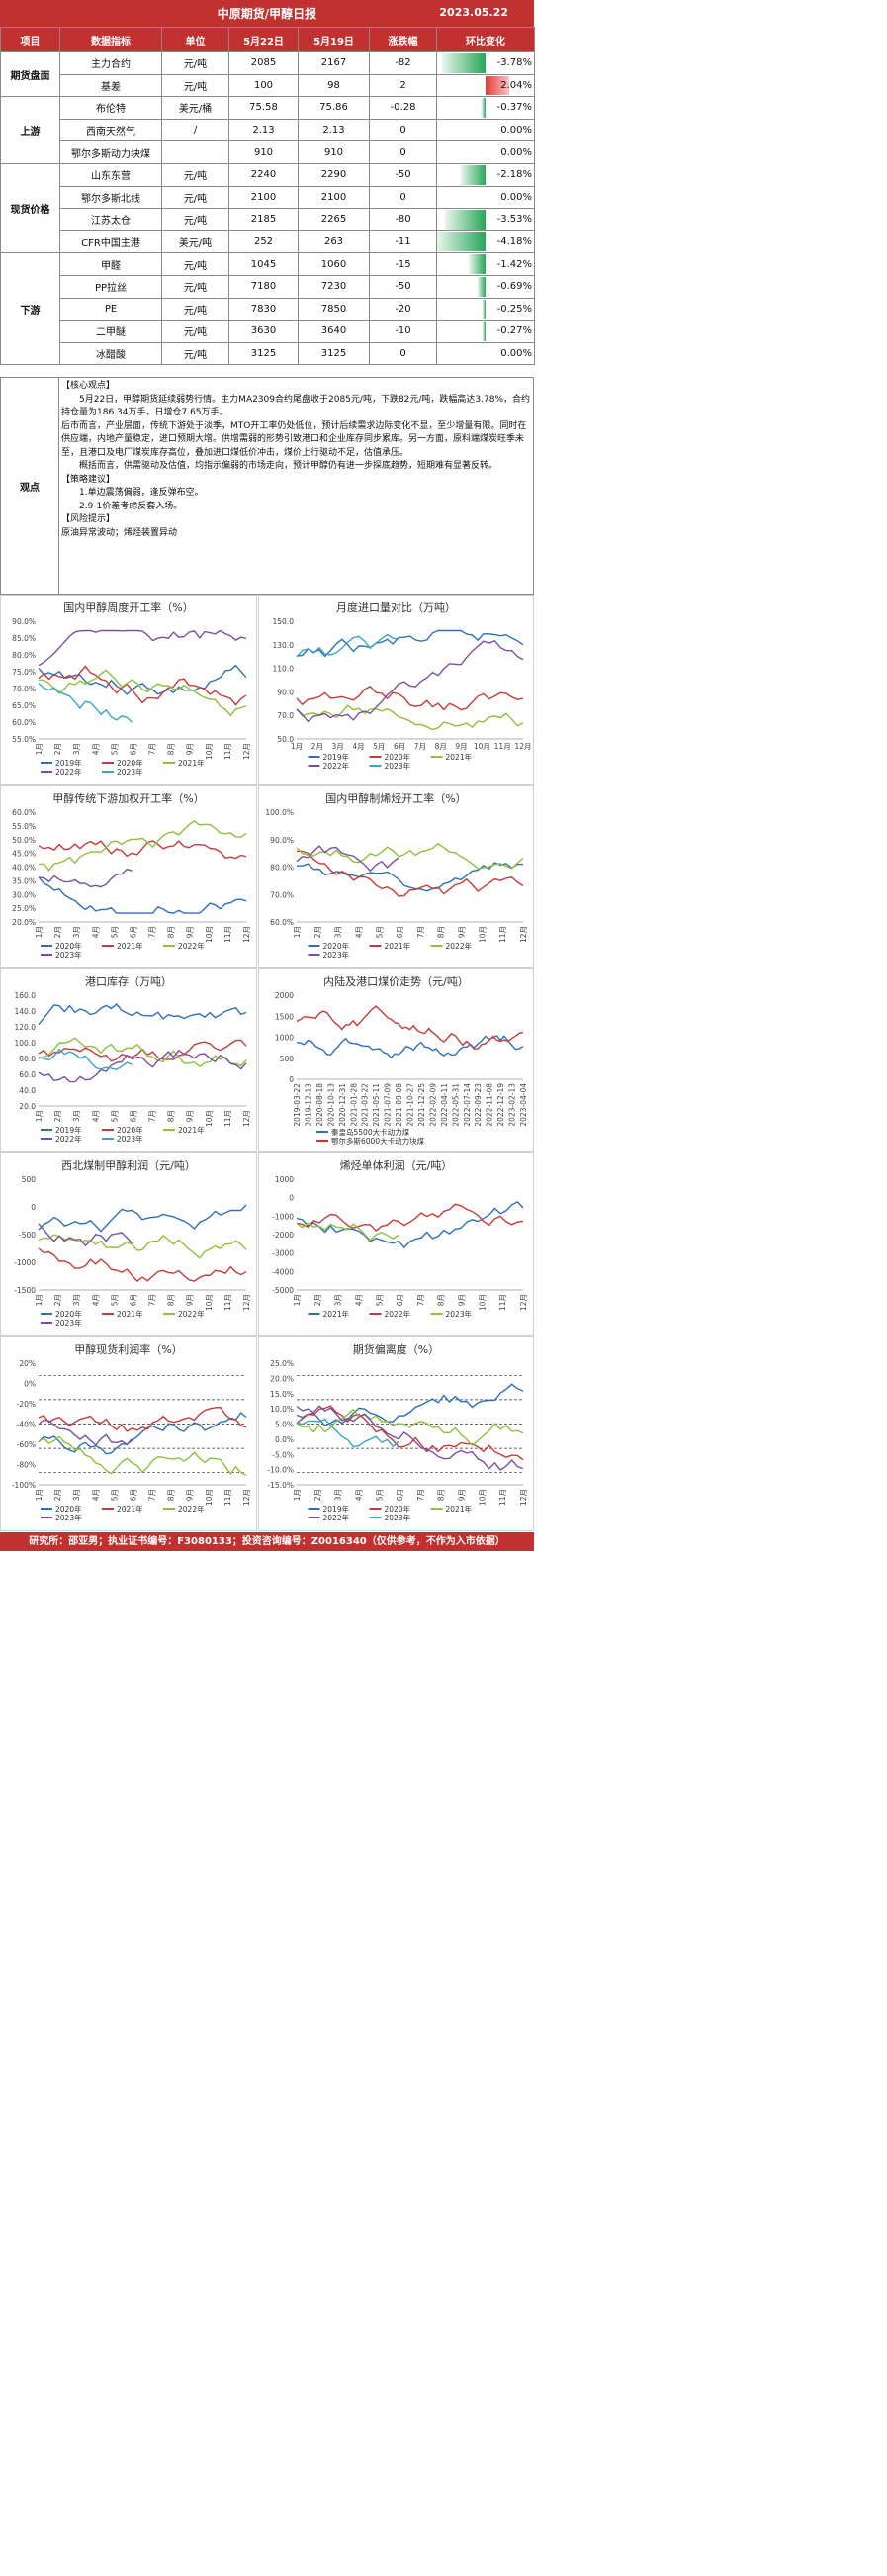  I want to click on legend-label: 2019年, so click(337, 757).